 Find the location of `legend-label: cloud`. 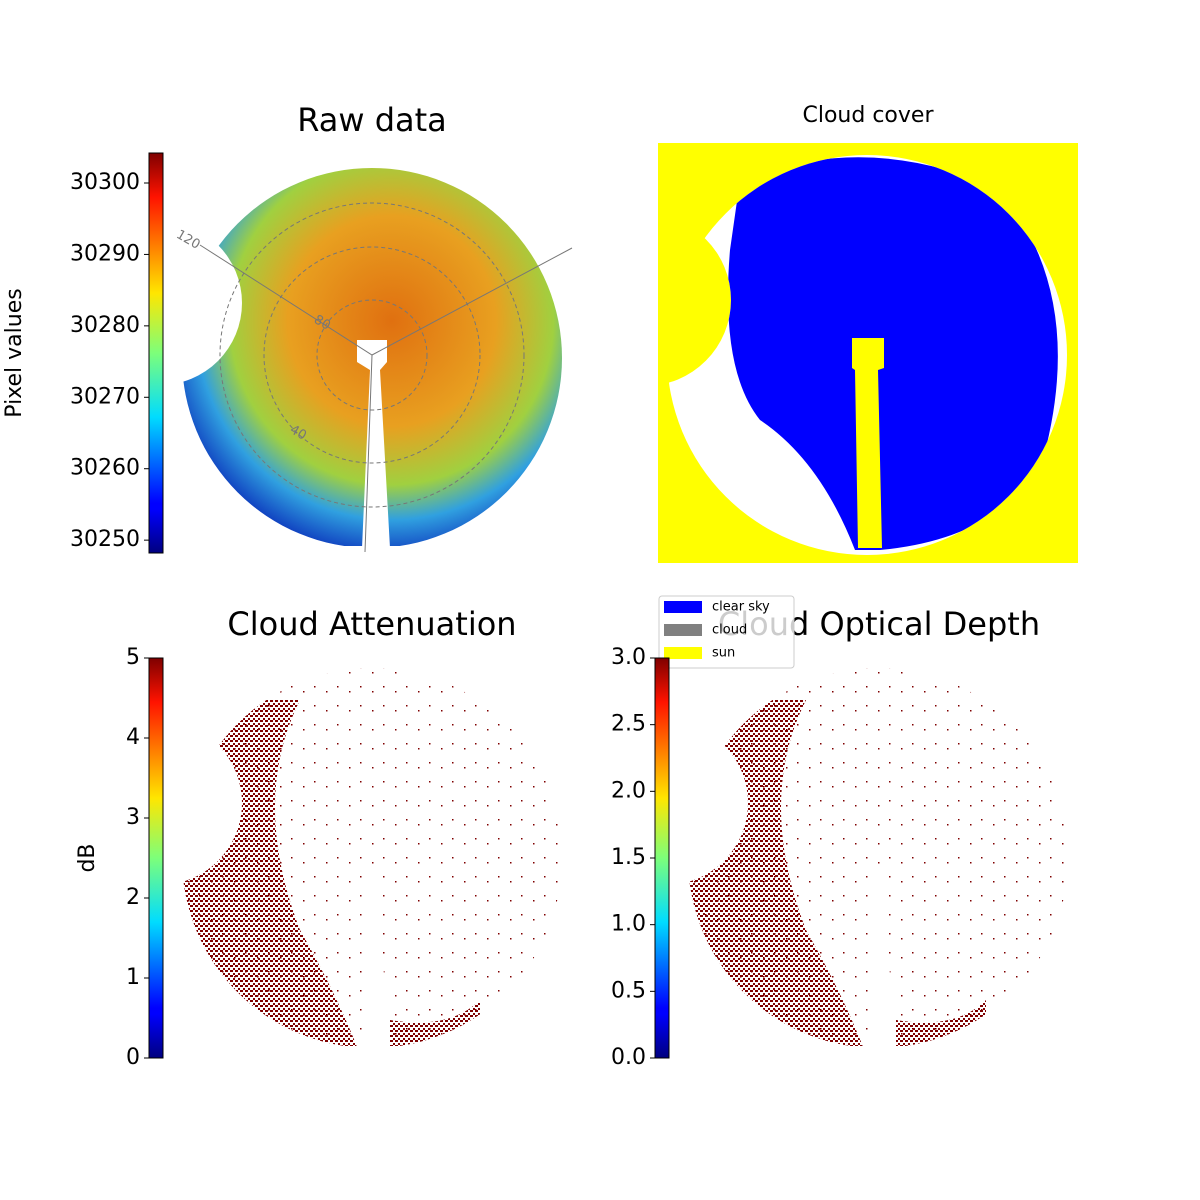

legend-label: cloud is located at coordinates (729, 630).